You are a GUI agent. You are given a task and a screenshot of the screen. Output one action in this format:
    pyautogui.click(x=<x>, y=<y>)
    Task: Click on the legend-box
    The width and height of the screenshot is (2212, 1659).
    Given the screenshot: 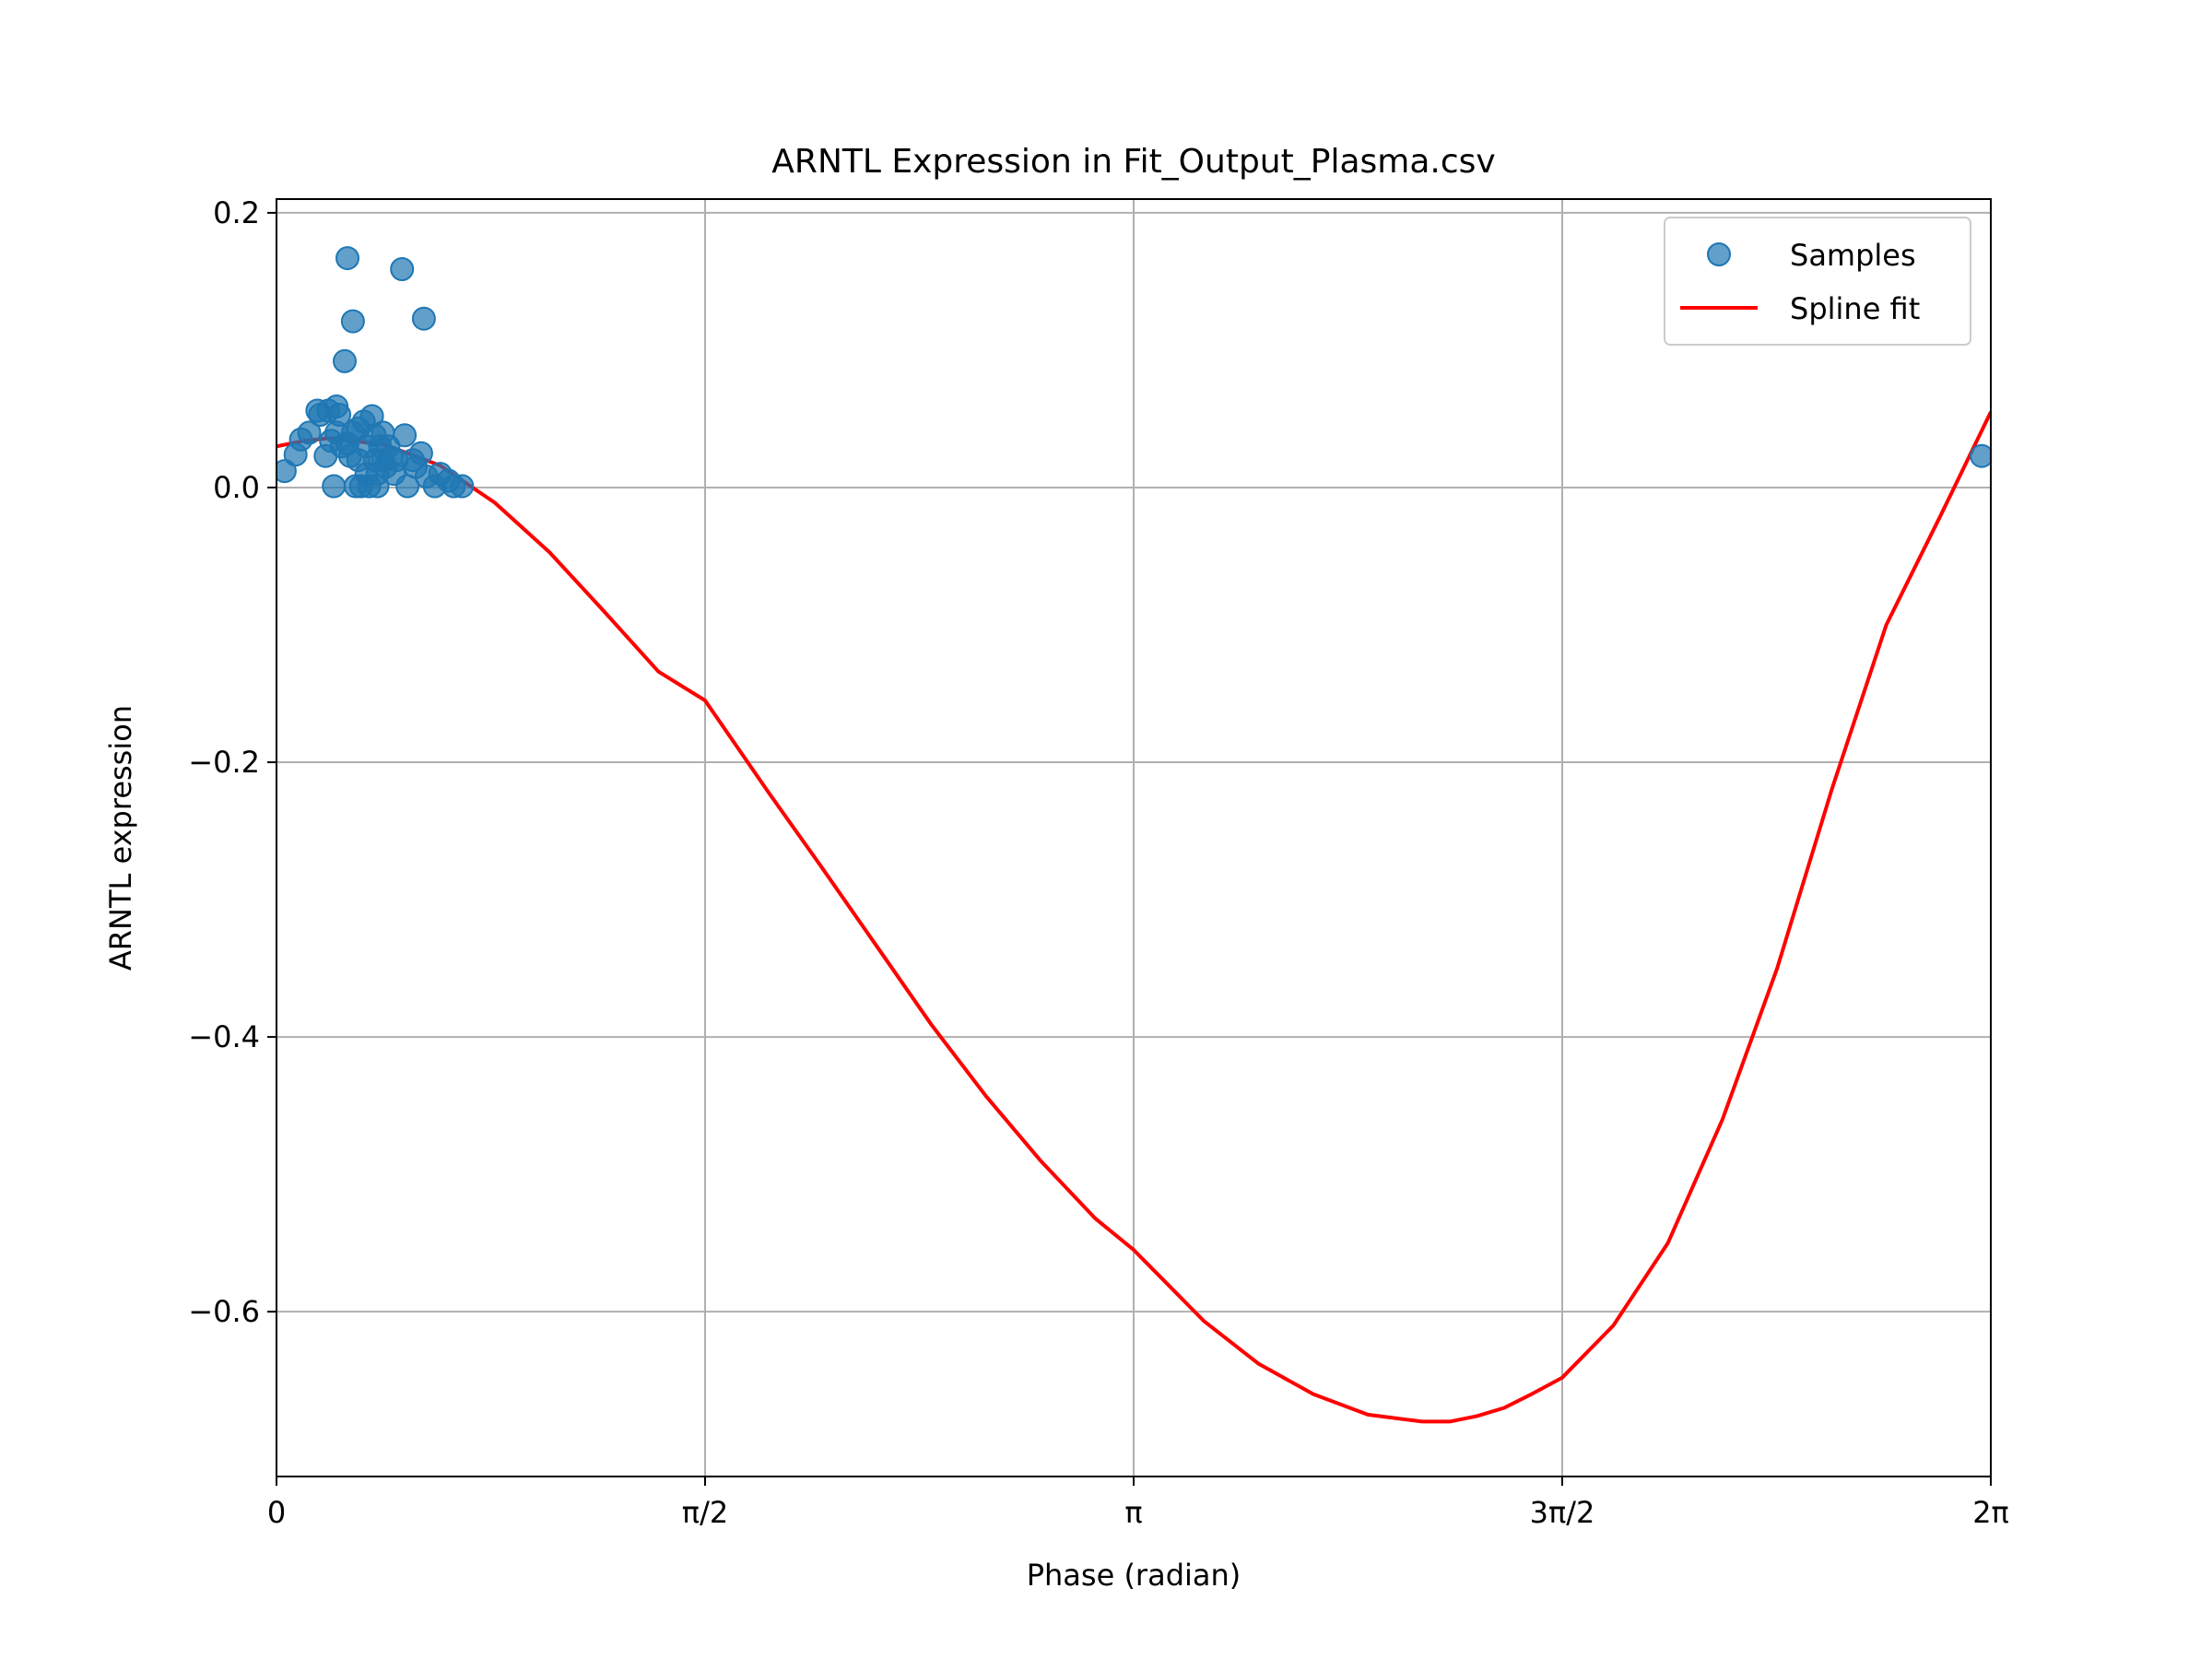 What is the action you would take?
    pyautogui.click(x=1817, y=281)
    